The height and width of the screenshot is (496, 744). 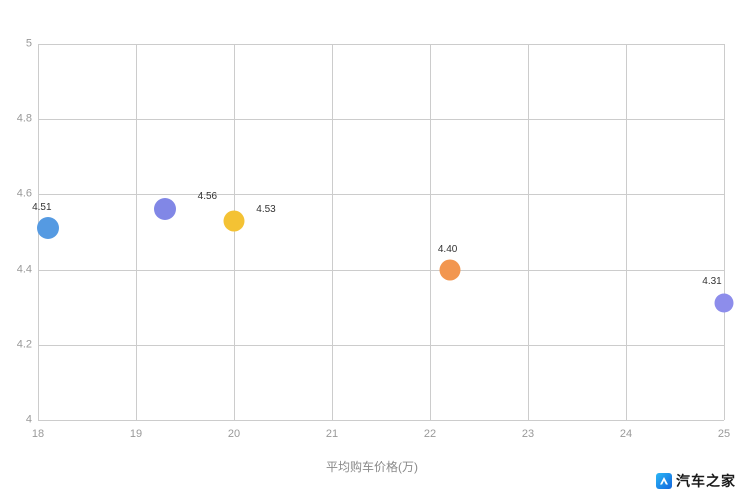 What do you see at coordinates (724, 434) in the screenshot?
I see `x-tick-label: 25` at bounding box center [724, 434].